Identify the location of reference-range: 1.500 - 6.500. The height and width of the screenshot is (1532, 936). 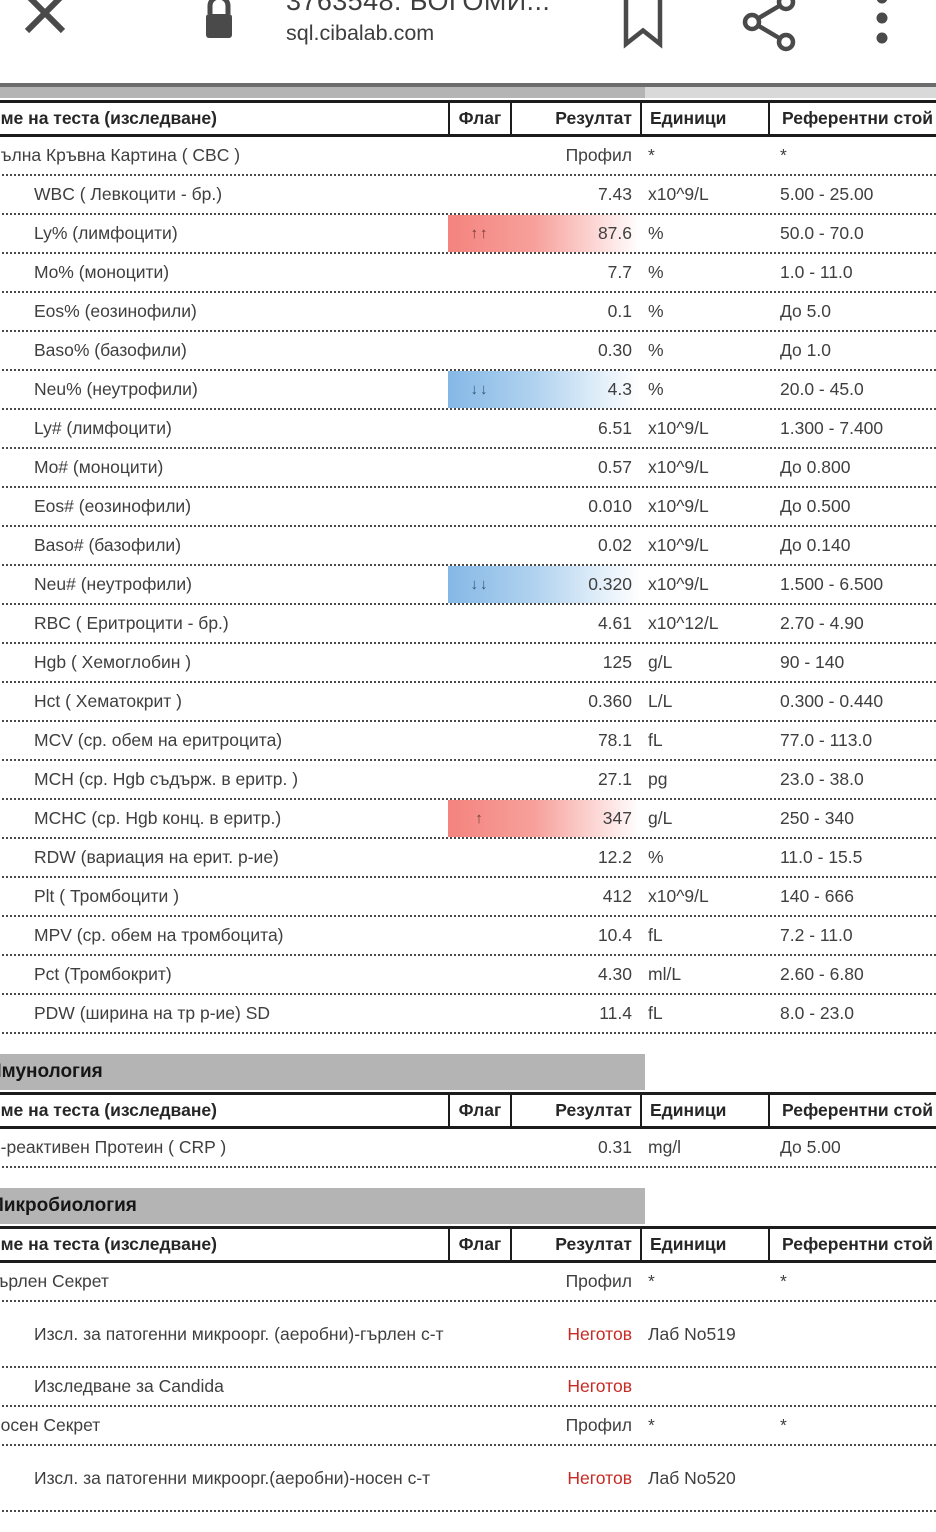
(832, 584).